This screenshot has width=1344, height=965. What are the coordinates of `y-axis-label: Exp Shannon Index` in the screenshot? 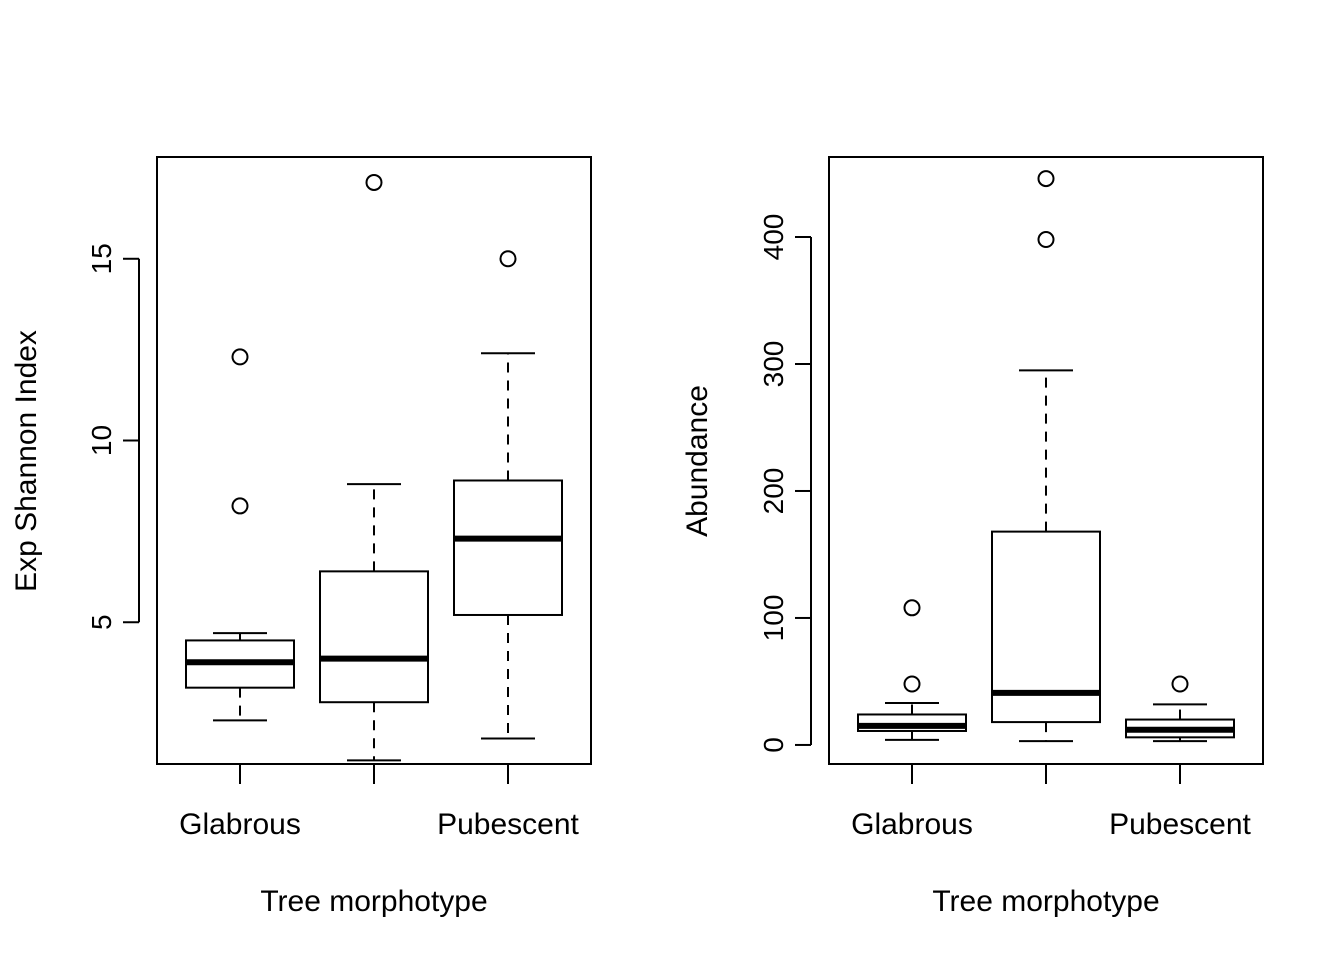 It's located at (26, 461).